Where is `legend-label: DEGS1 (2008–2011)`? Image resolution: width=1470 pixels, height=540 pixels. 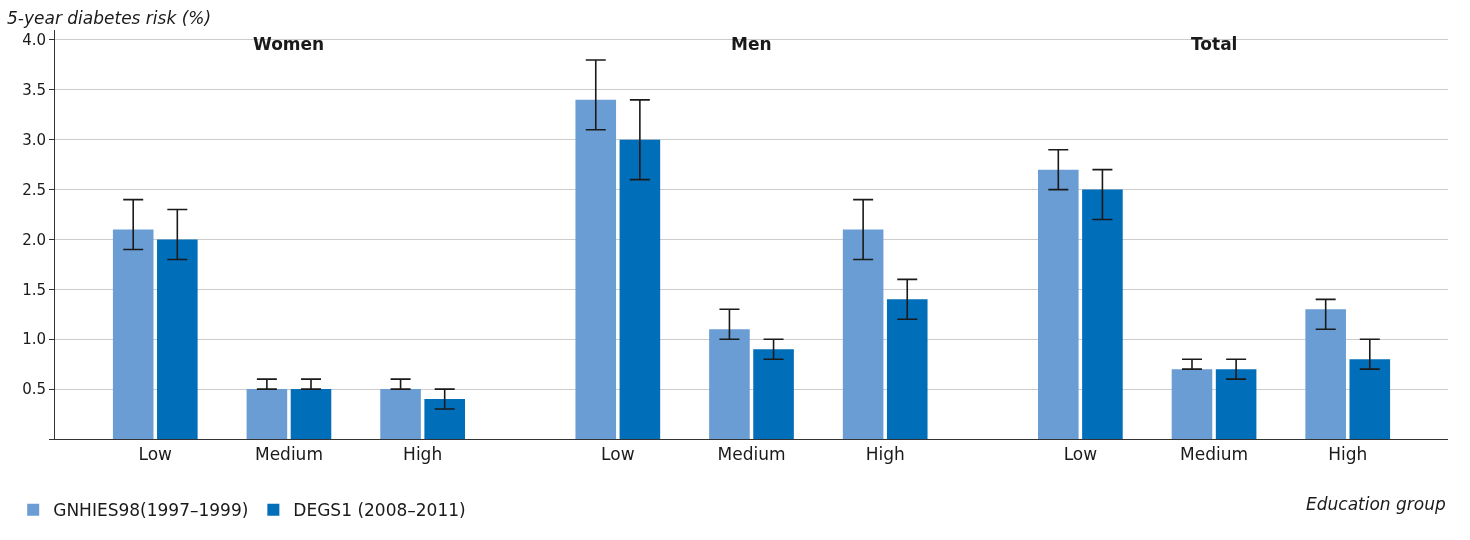
legend-label: DEGS1 (2008–2011) is located at coordinates (379, 510).